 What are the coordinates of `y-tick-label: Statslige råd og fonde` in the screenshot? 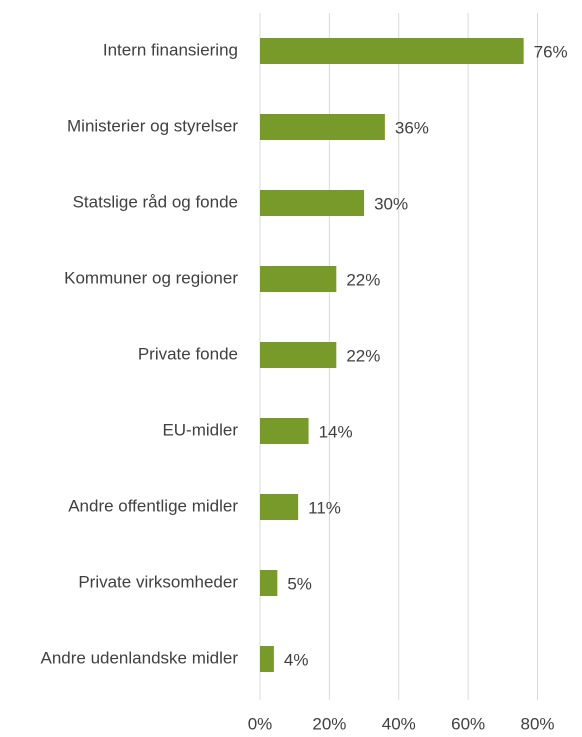 It's located at (155, 201).